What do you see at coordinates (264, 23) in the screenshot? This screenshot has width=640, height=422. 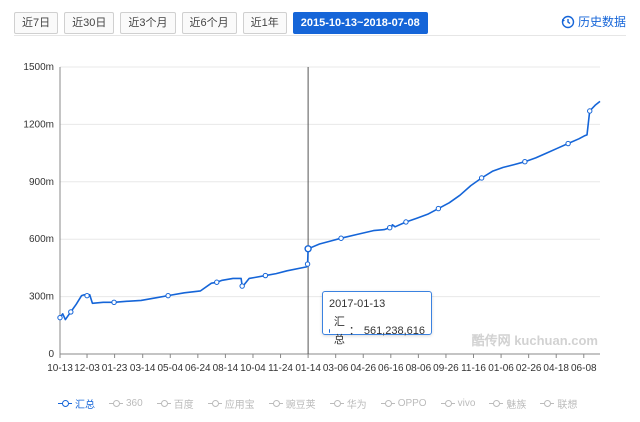 I see `range-1-year: 近1年` at bounding box center [264, 23].